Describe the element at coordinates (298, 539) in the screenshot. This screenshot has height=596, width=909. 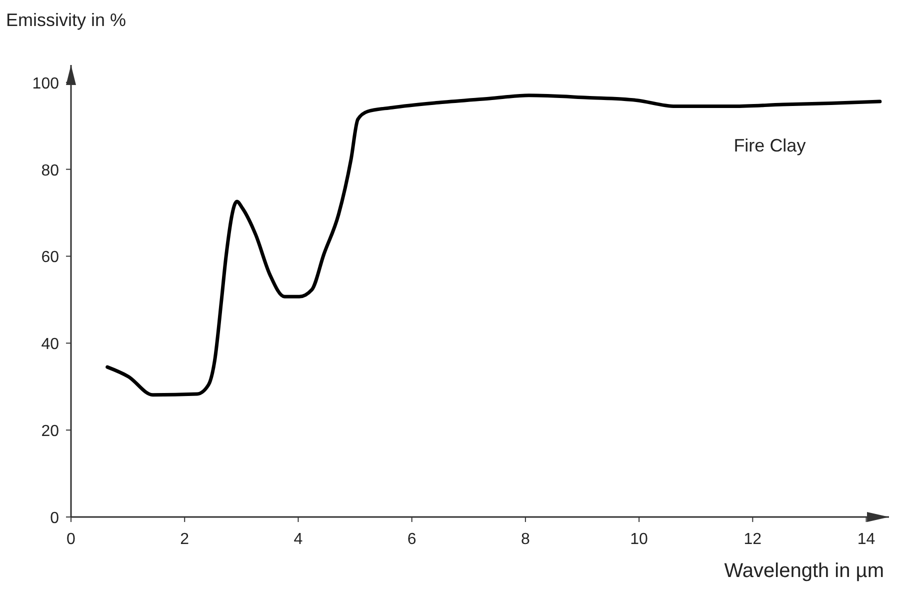
I see `x-tick-label: 4` at that location.